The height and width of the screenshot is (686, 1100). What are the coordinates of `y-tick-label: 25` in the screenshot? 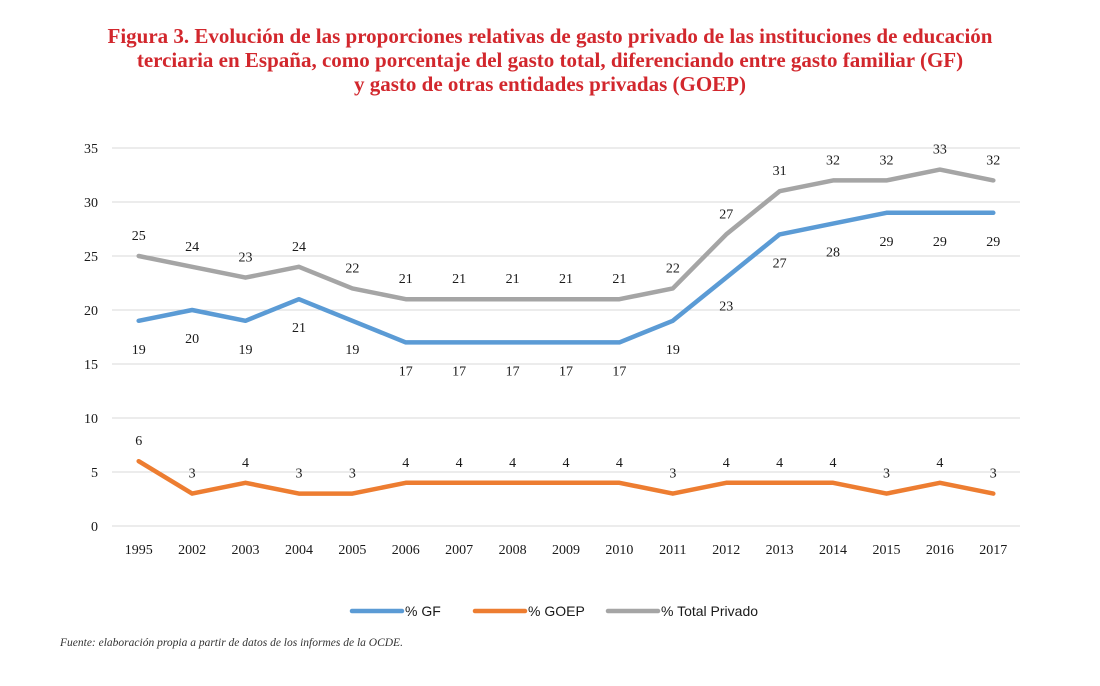 It's located at (91, 257).